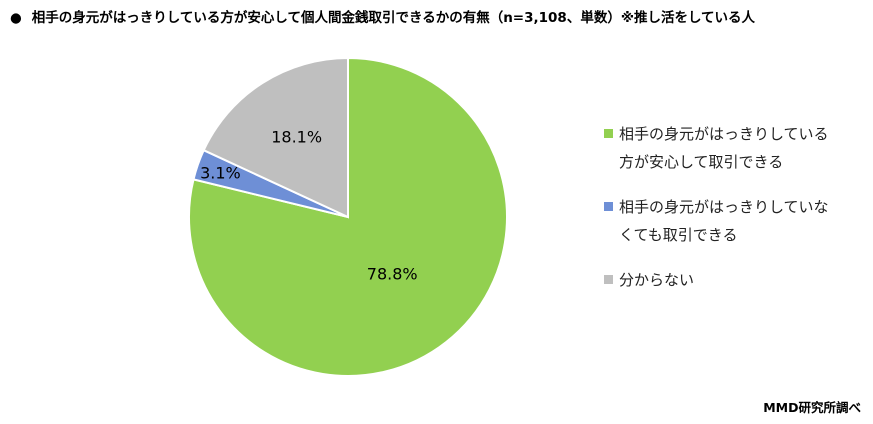 This screenshot has height=424, width=873. I want to click on legend-label: 相手の身元がはっきりしていなくても取引できる, so click(724, 221).